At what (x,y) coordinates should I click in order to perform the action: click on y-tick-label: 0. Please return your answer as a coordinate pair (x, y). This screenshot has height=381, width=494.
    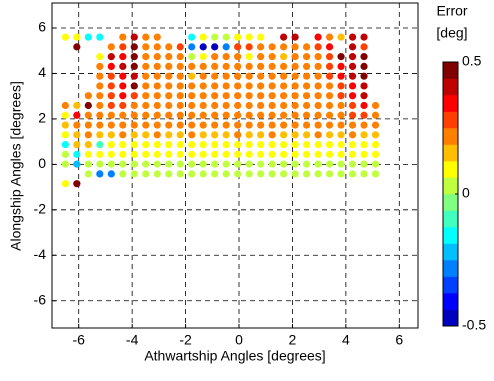
    Looking at the image, I should click on (42, 163).